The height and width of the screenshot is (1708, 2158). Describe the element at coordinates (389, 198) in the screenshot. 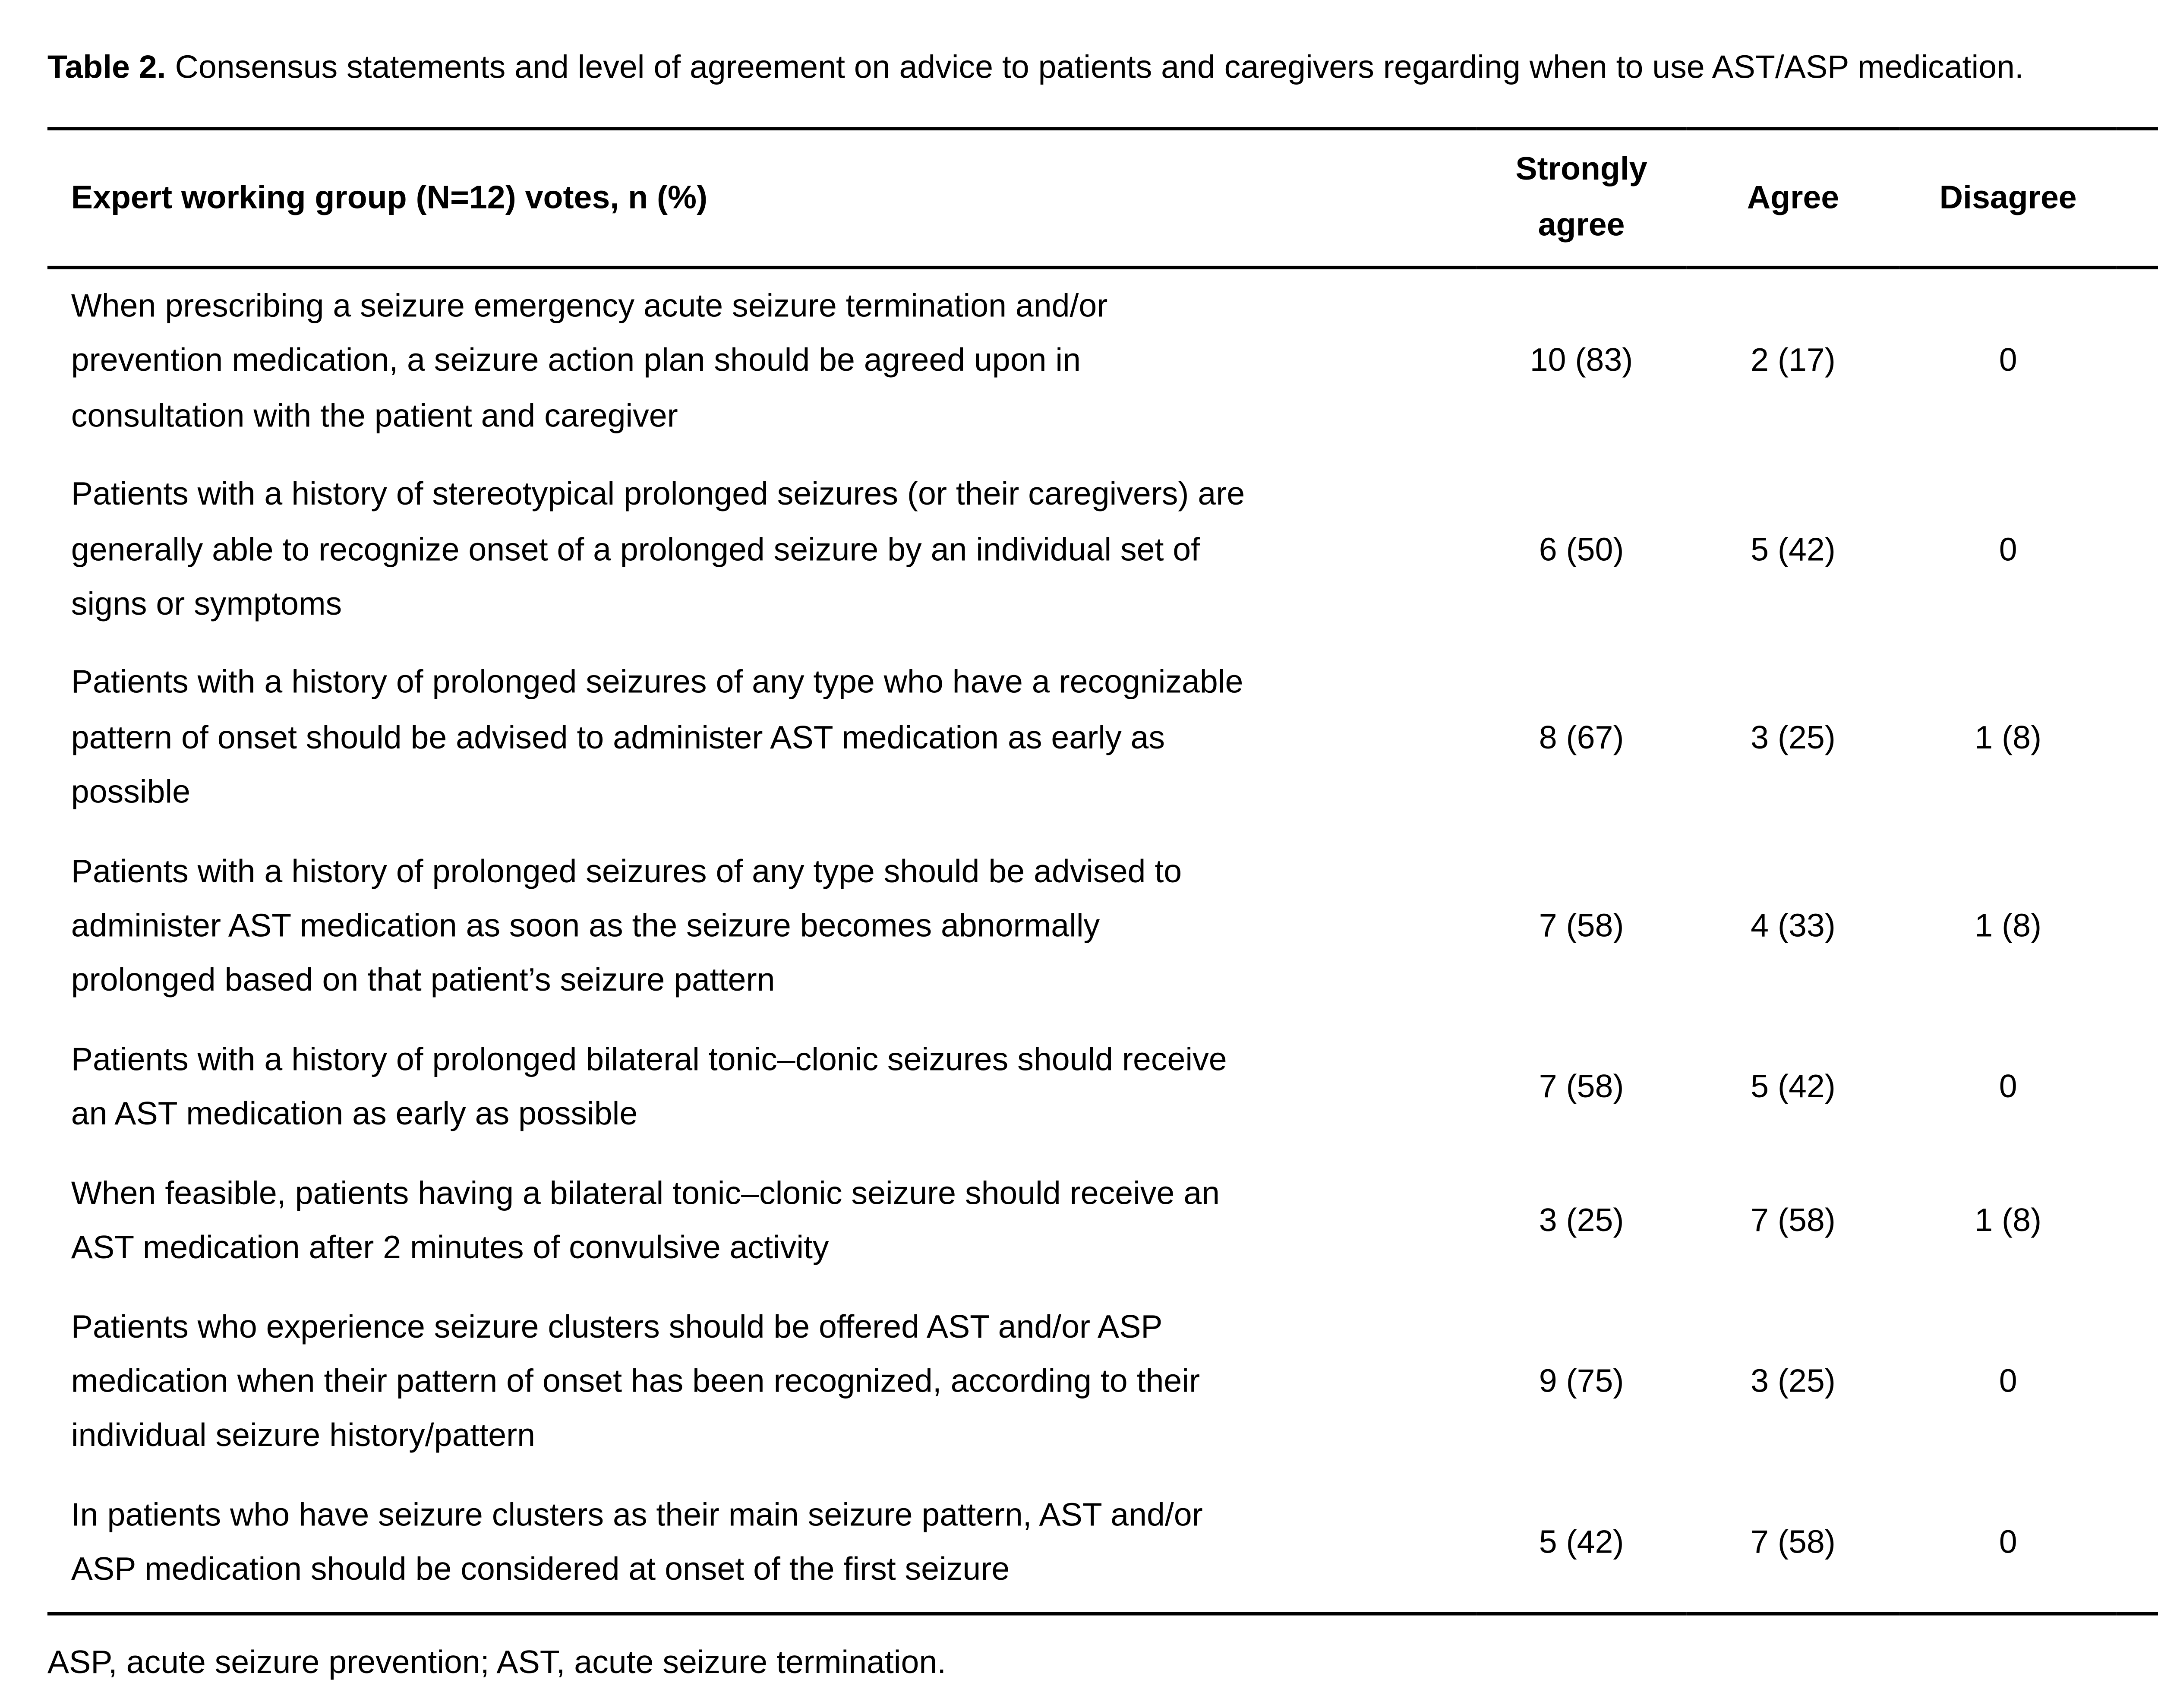

I see `header-statement: Expert working group (N=12) votes, n (%)` at that location.